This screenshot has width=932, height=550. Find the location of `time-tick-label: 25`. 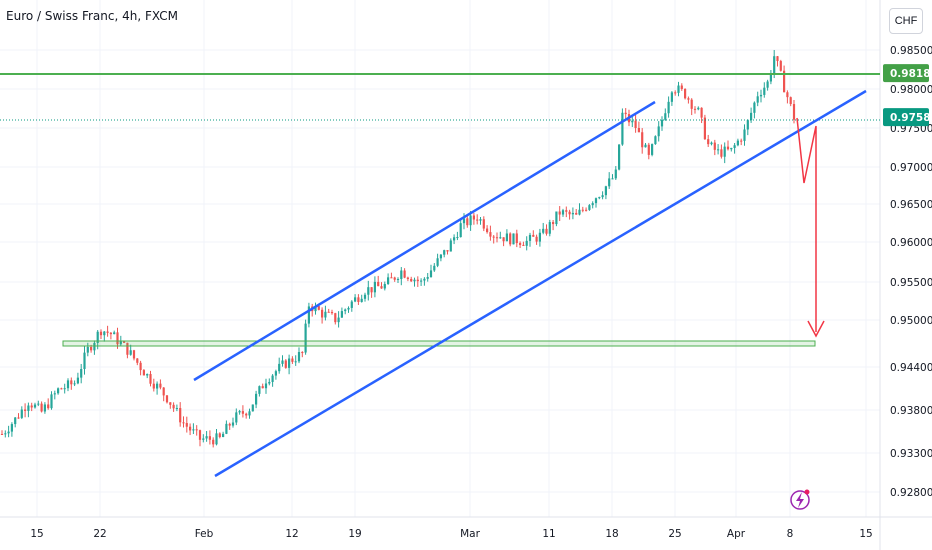

time-tick-label: 25 is located at coordinates (674, 534).